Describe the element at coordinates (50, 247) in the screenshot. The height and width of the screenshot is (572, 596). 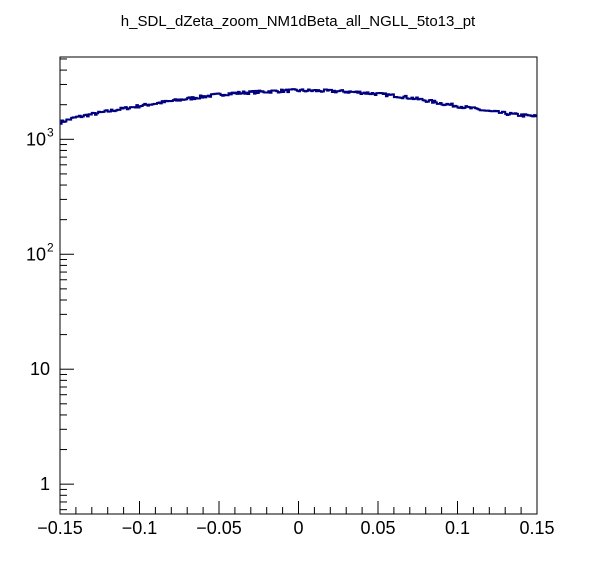
I see `y-tick-exponent: 2` at that location.